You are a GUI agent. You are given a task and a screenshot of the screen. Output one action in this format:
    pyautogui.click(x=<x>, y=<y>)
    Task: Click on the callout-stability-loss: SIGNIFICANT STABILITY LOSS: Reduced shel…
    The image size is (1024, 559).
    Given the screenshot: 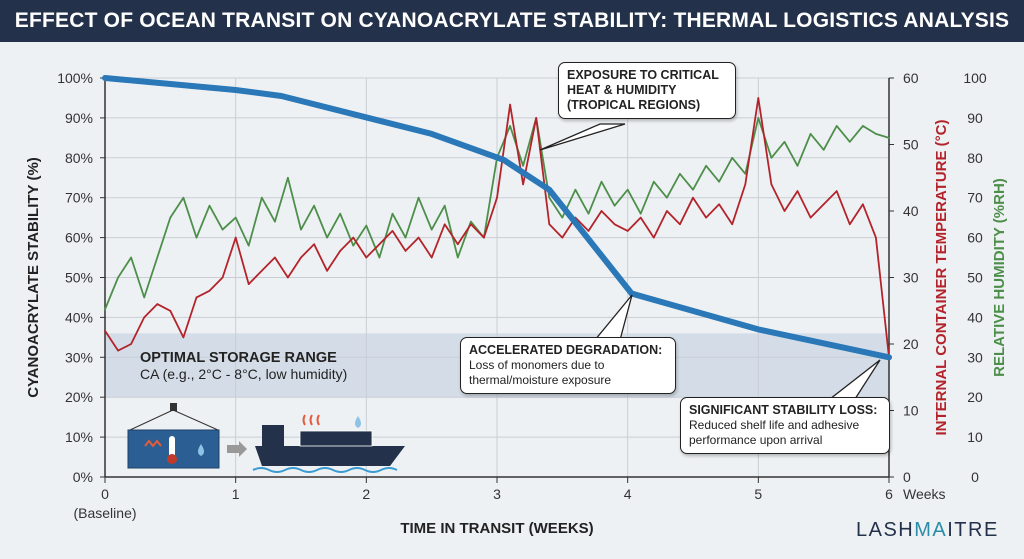 What is the action you would take?
    pyautogui.click(x=785, y=425)
    